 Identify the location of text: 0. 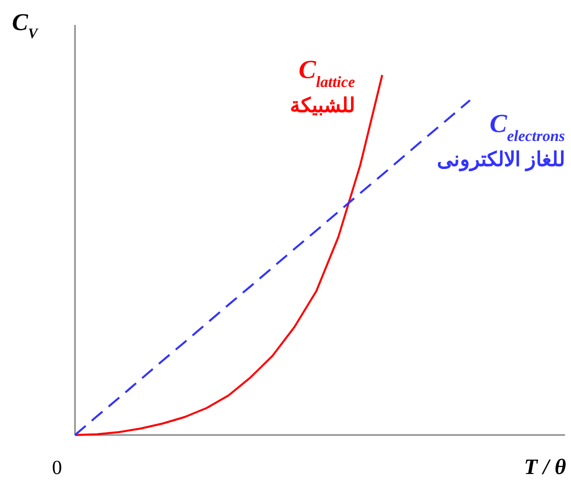
(57, 468).